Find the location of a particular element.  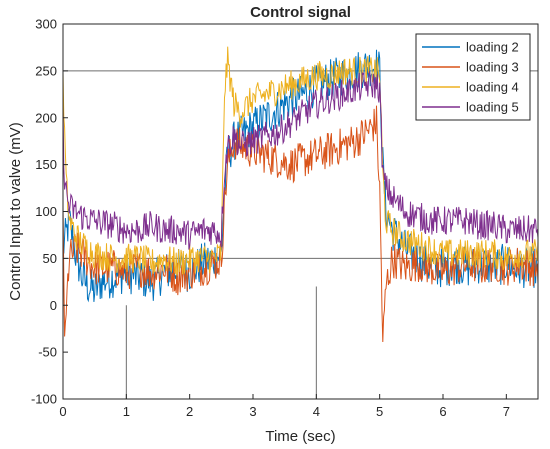

legend: loading 2 loading 3 loading 4 loading 5 is located at coordinates (473, 77).